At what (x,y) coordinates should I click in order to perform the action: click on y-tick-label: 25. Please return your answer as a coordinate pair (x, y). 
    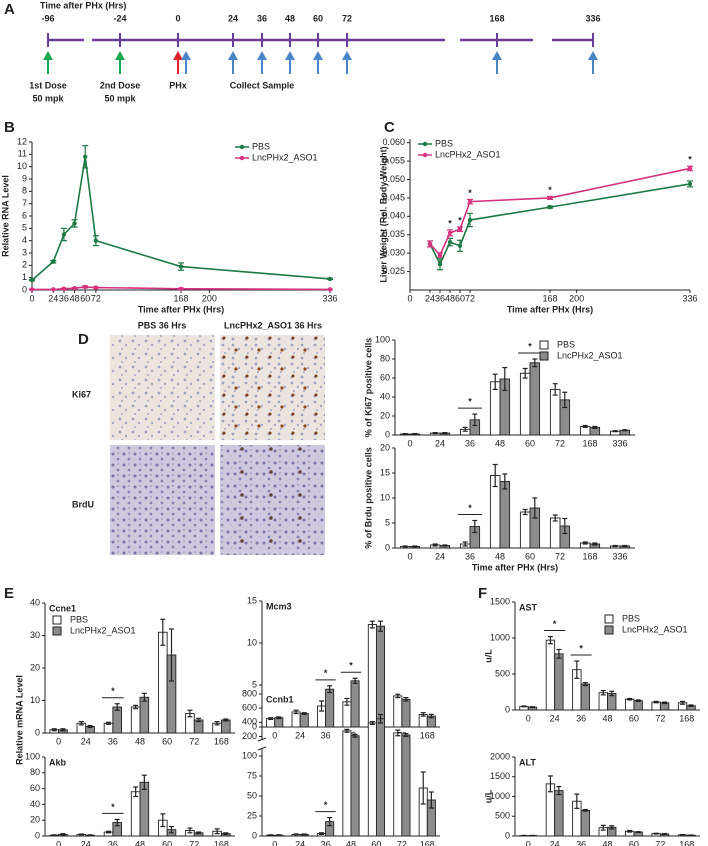
    Looking at the image, I should click on (252, 815).